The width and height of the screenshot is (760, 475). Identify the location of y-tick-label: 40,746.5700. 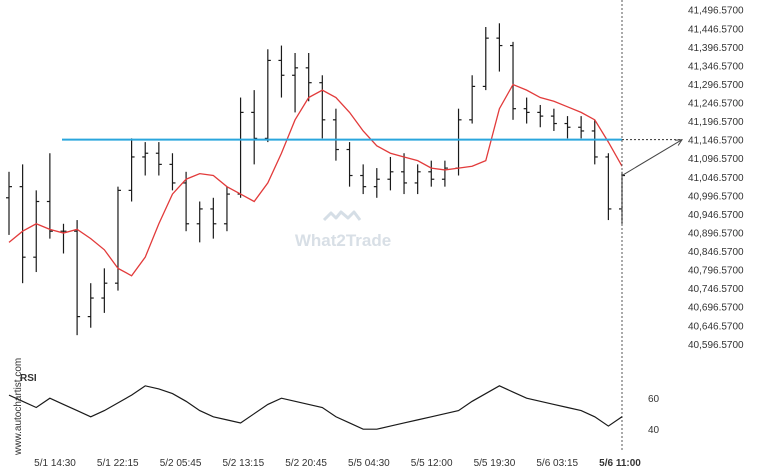
(716, 289).